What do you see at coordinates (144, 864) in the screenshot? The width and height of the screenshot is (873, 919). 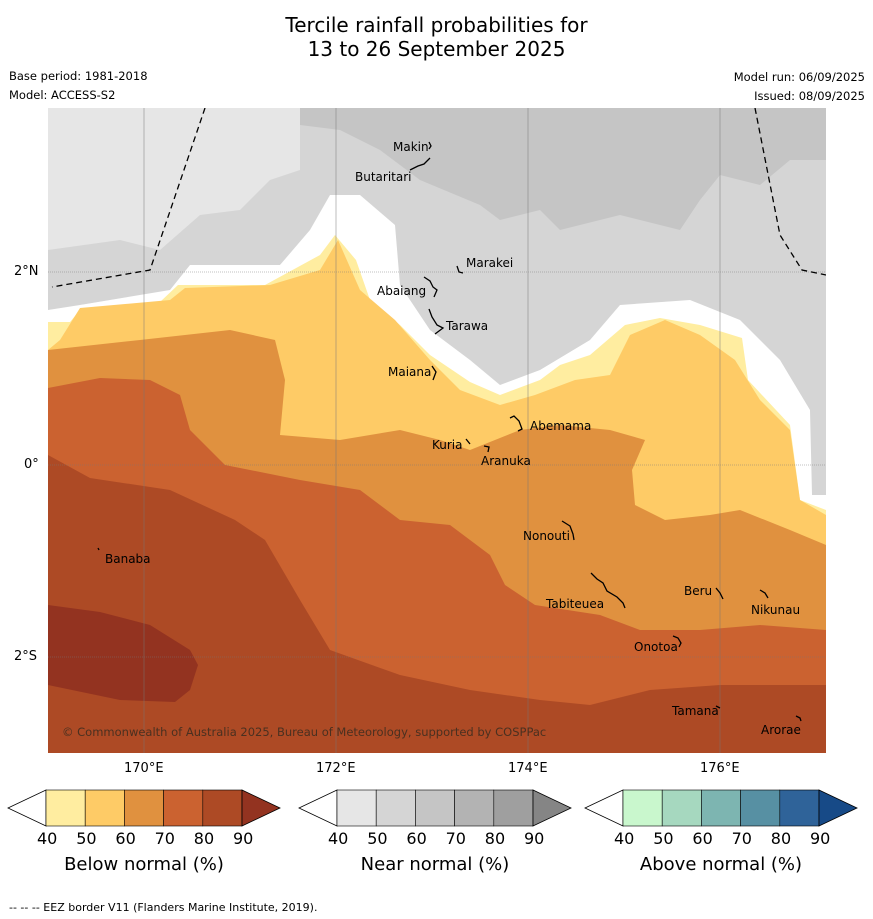 I see `colorbar-below-label: Below normal (%)` at bounding box center [144, 864].